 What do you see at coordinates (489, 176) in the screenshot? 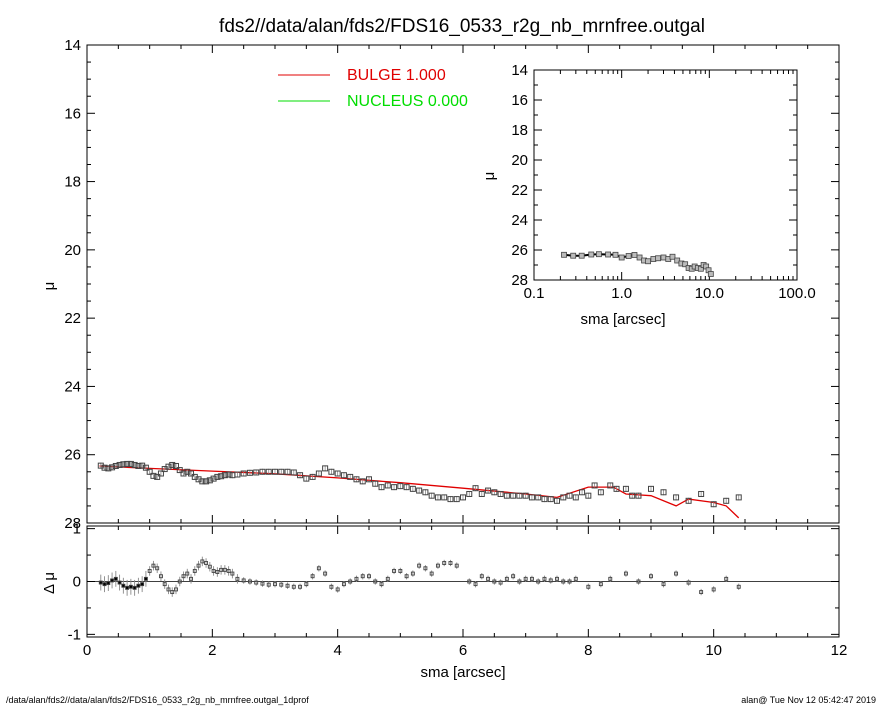
I see `inset-y-axis-label: μ` at bounding box center [489, 176].